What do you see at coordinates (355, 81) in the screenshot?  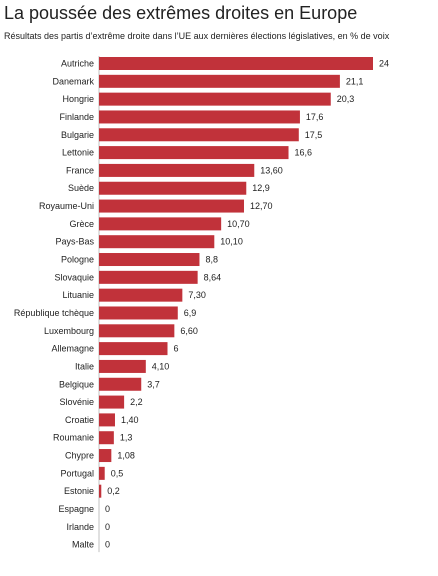 I see `value-label: 21,1` at bounding box center [355, 81].